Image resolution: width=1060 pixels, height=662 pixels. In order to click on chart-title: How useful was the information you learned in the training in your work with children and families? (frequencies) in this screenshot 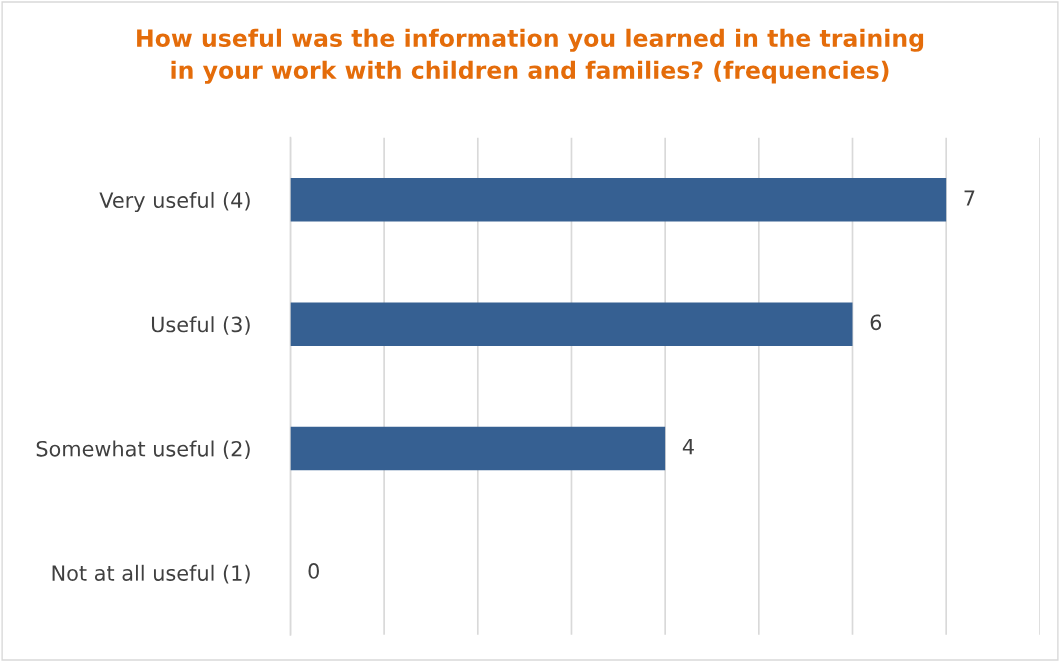, I will do `click(530, 56)`.